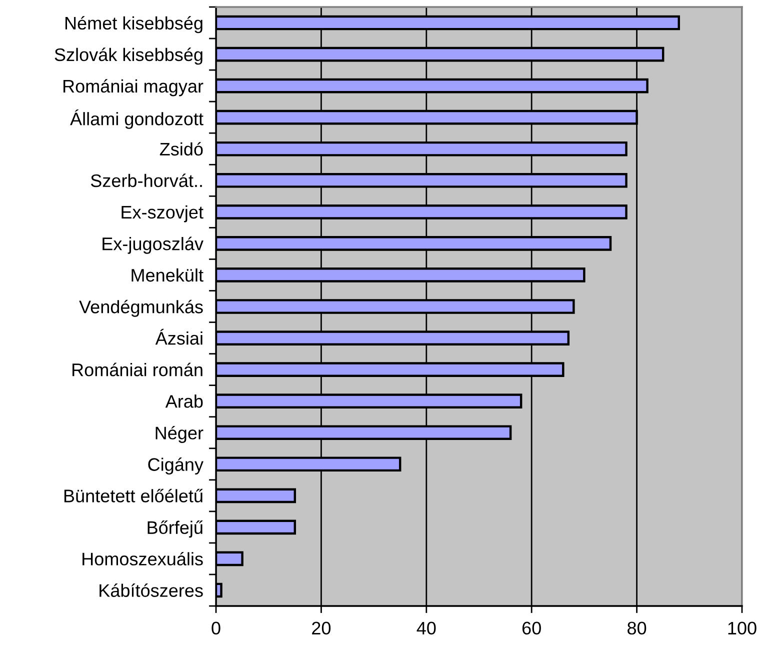 This screenshot has height=645, width=772. What do you see at coordinates (742, 628) in the screenshot?
I see `x-tick-label: 100` at bounding box center [742, 628].